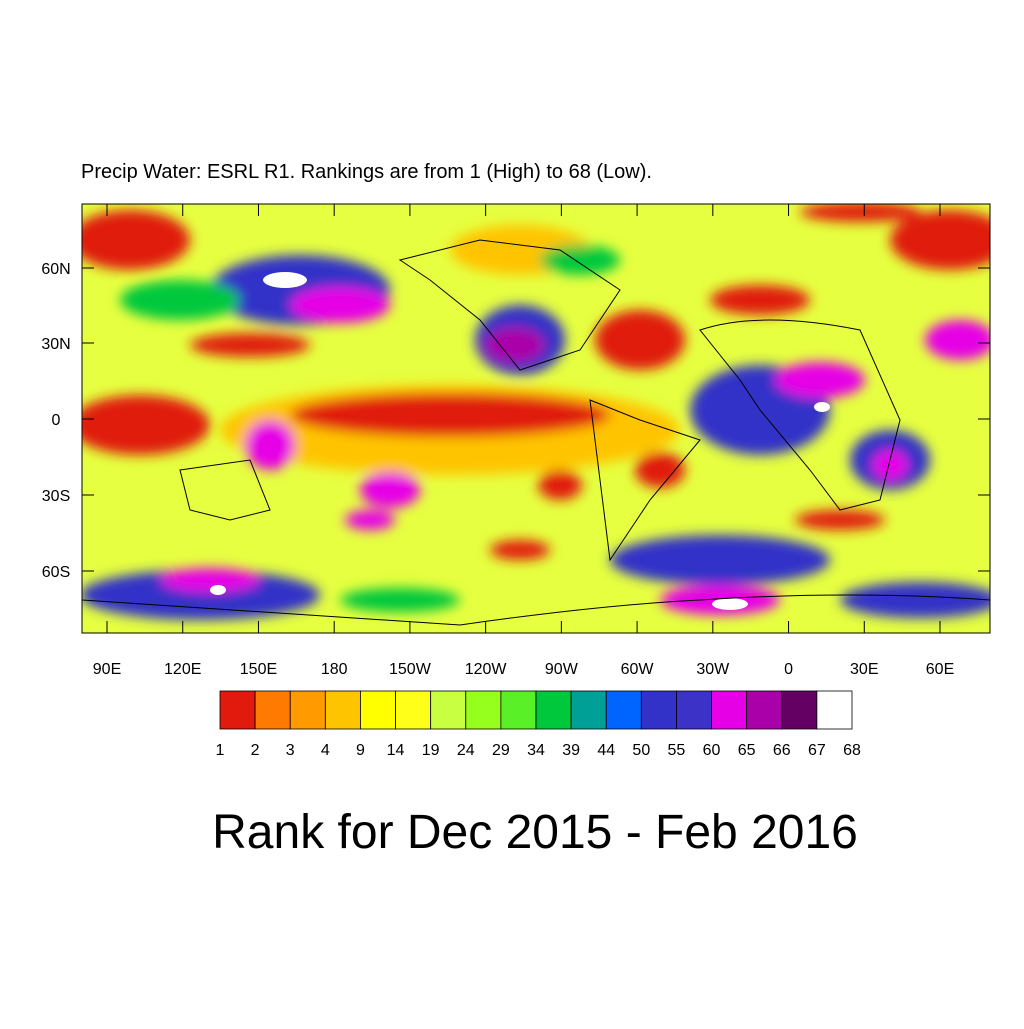  What do you see at coordinates (817, 750) in the screenshot?
I see `colorbar-label: 67` at bounding box center [817, 750].